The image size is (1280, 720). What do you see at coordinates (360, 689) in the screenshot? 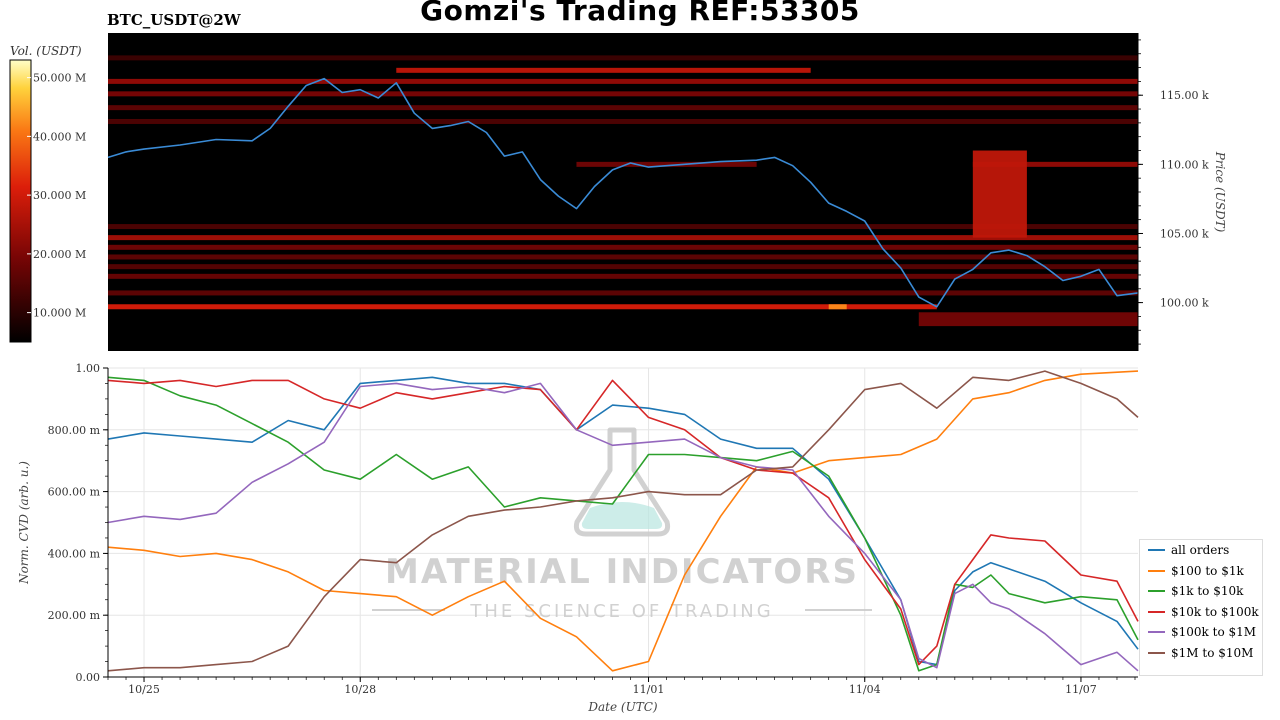
I see `cvd-x-tick-label: 10/28` at bounding box center [360, 689].